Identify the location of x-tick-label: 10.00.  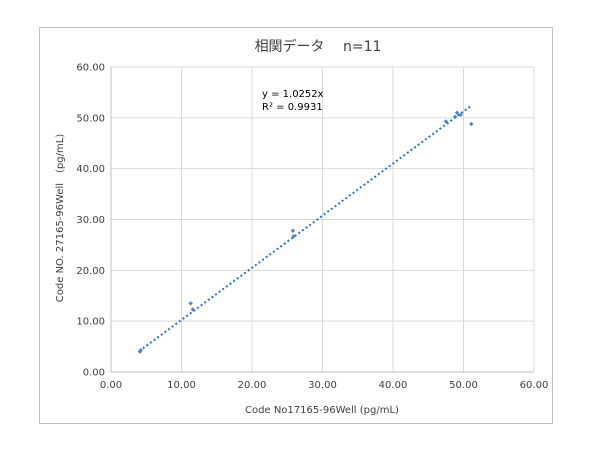
(181, 385).